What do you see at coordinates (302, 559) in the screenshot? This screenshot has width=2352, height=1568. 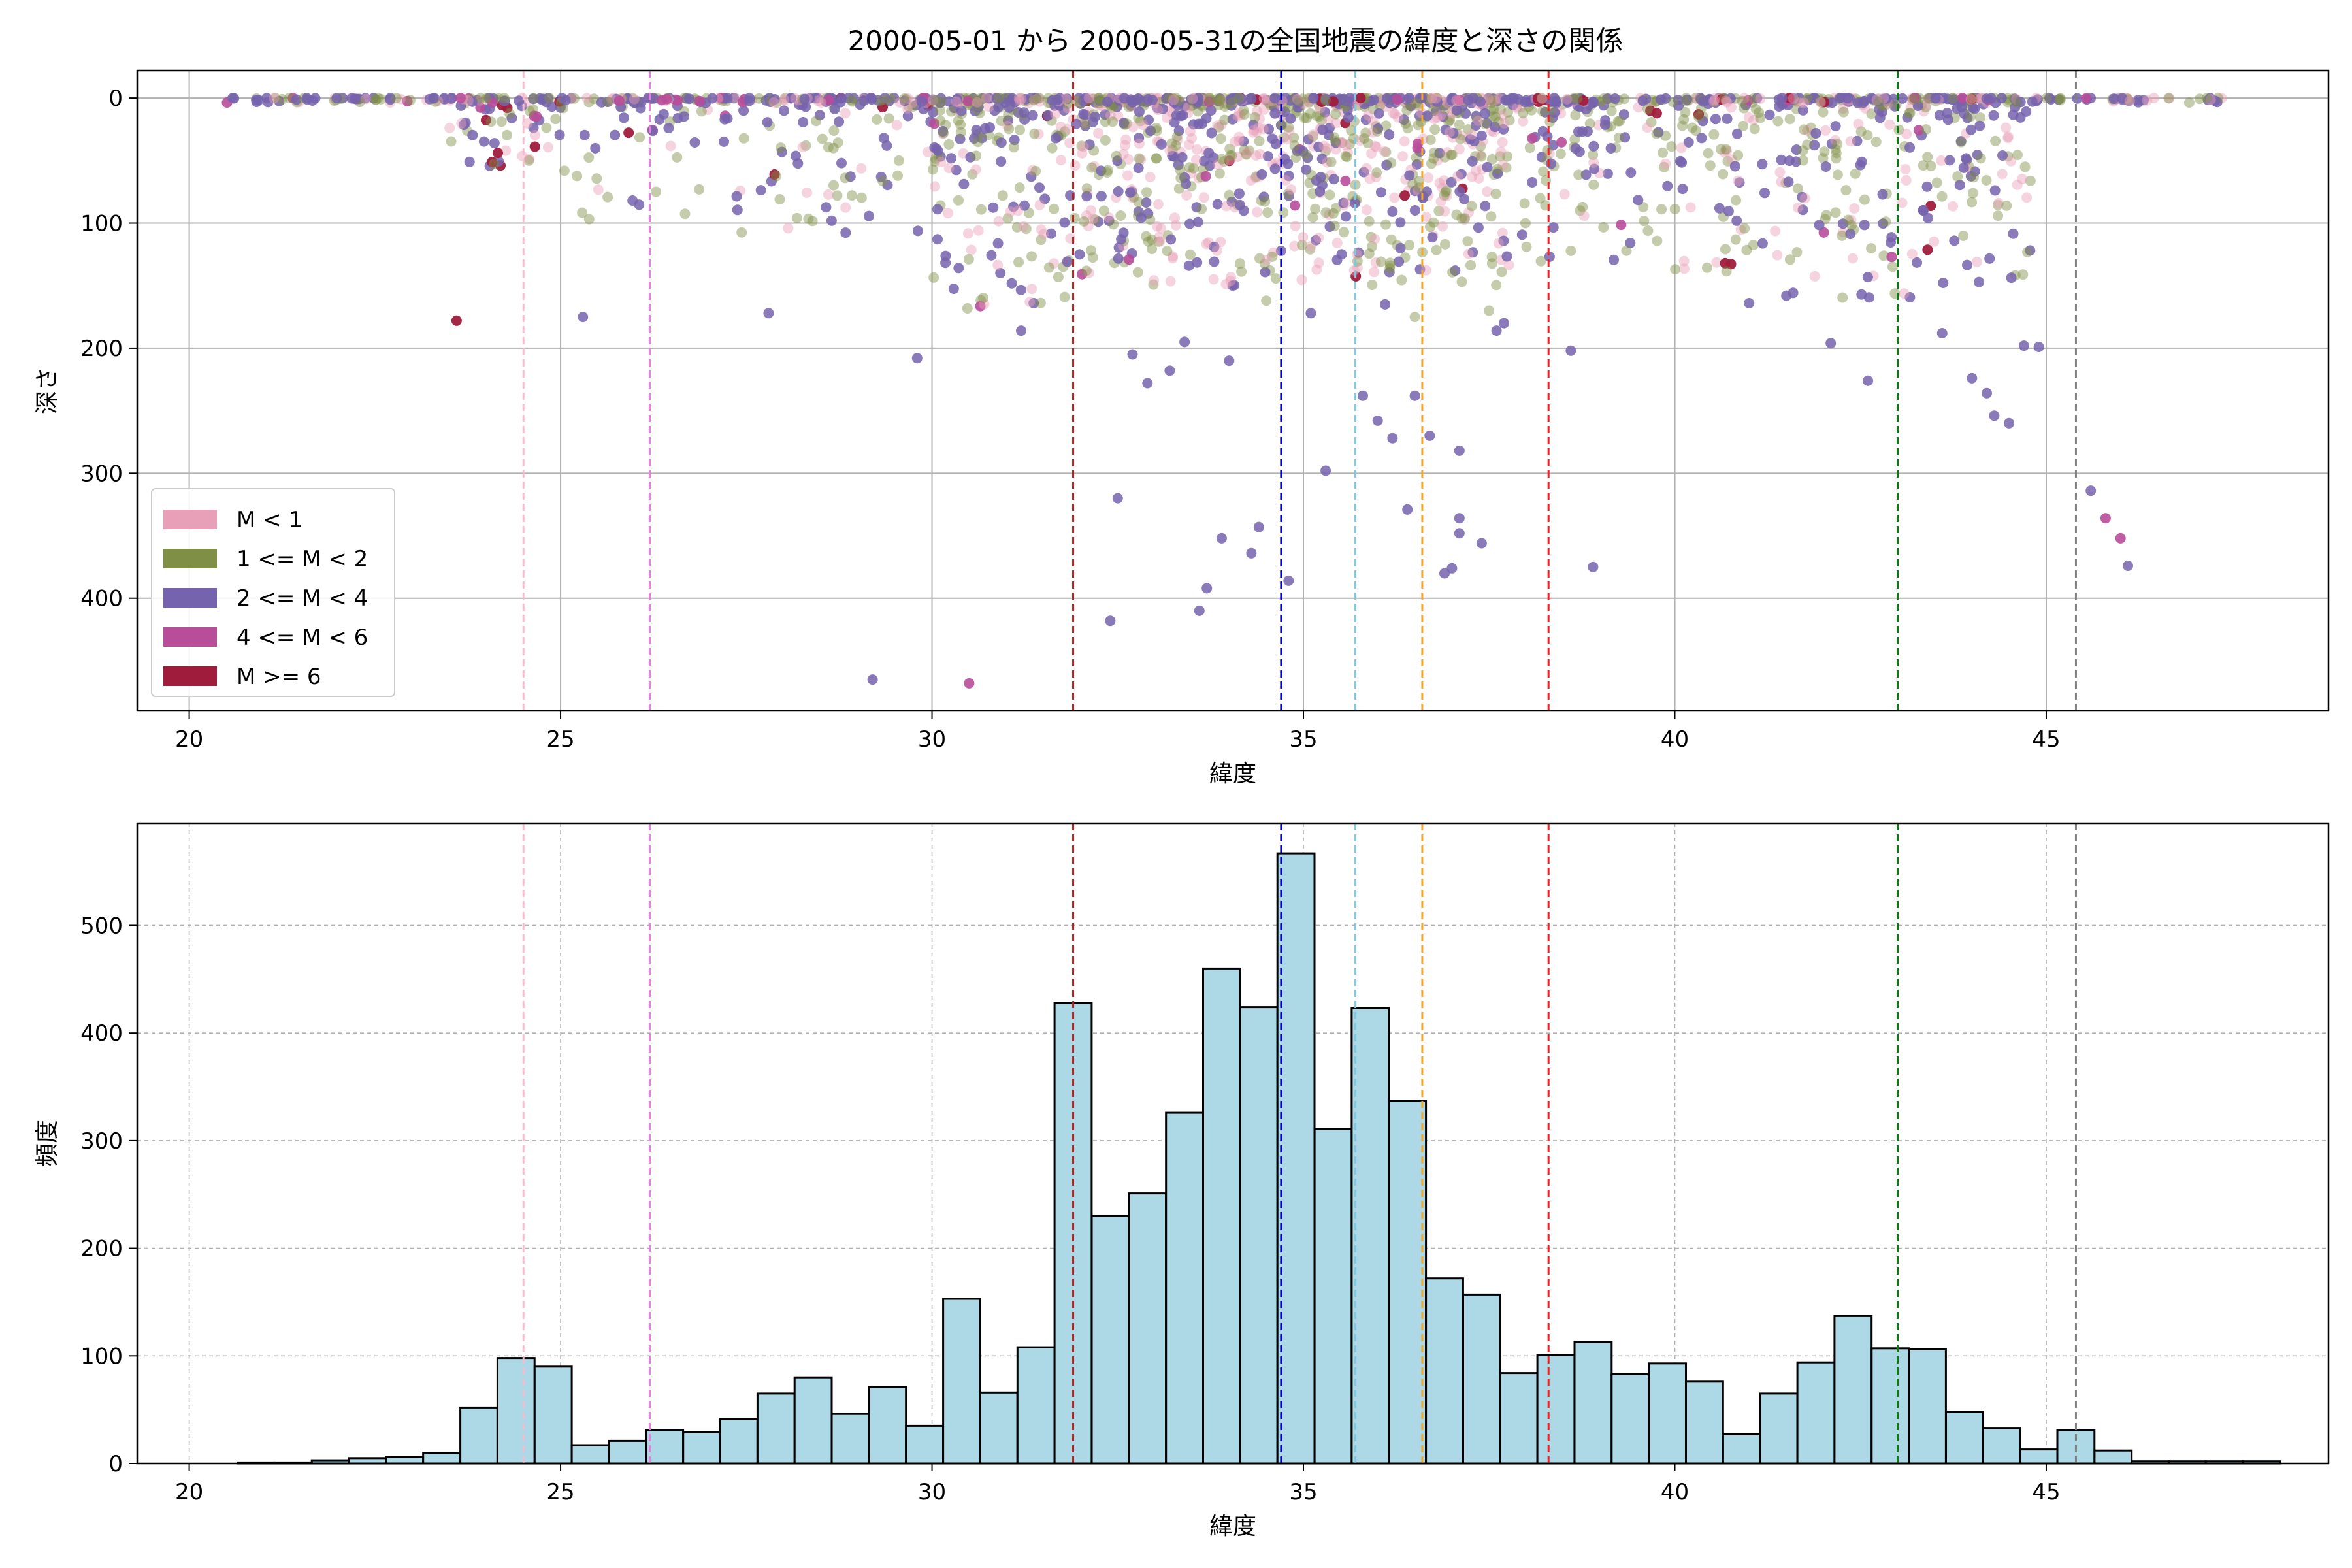 I see `legend-label: 1 <= M < 2` at bounding box center [302, 559].